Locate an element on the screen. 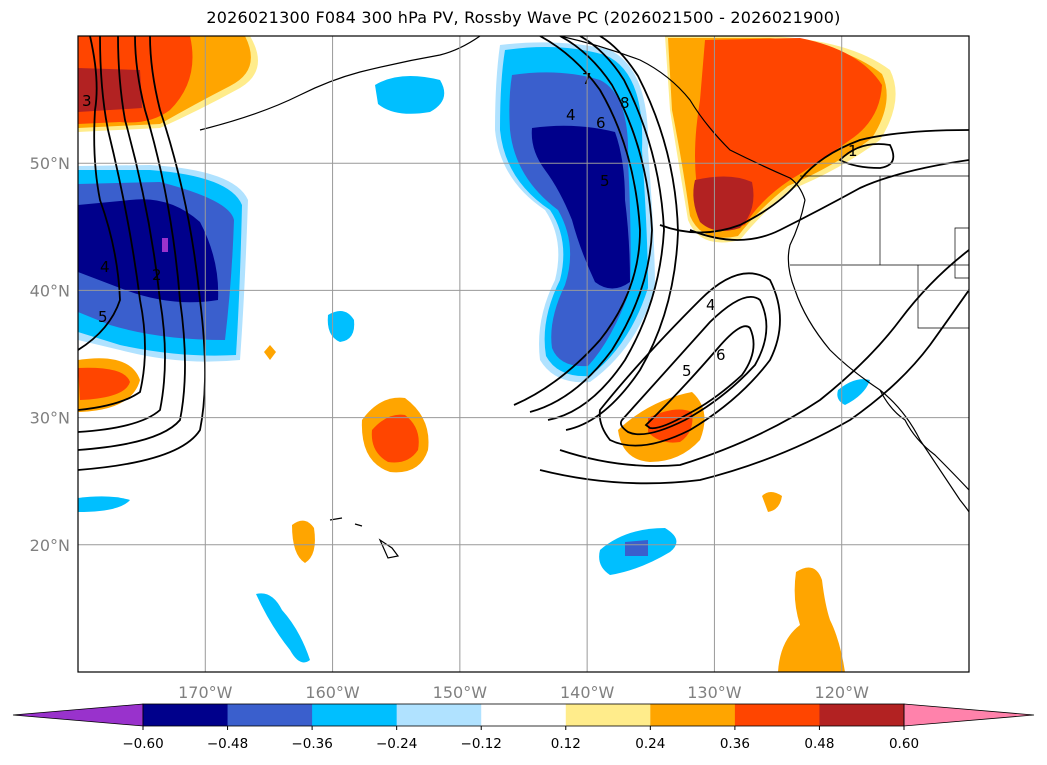 The height and width of the screenshot is (765, 1047). colorbar-tick-label: −0.12 is located at coordinates (481, 744).